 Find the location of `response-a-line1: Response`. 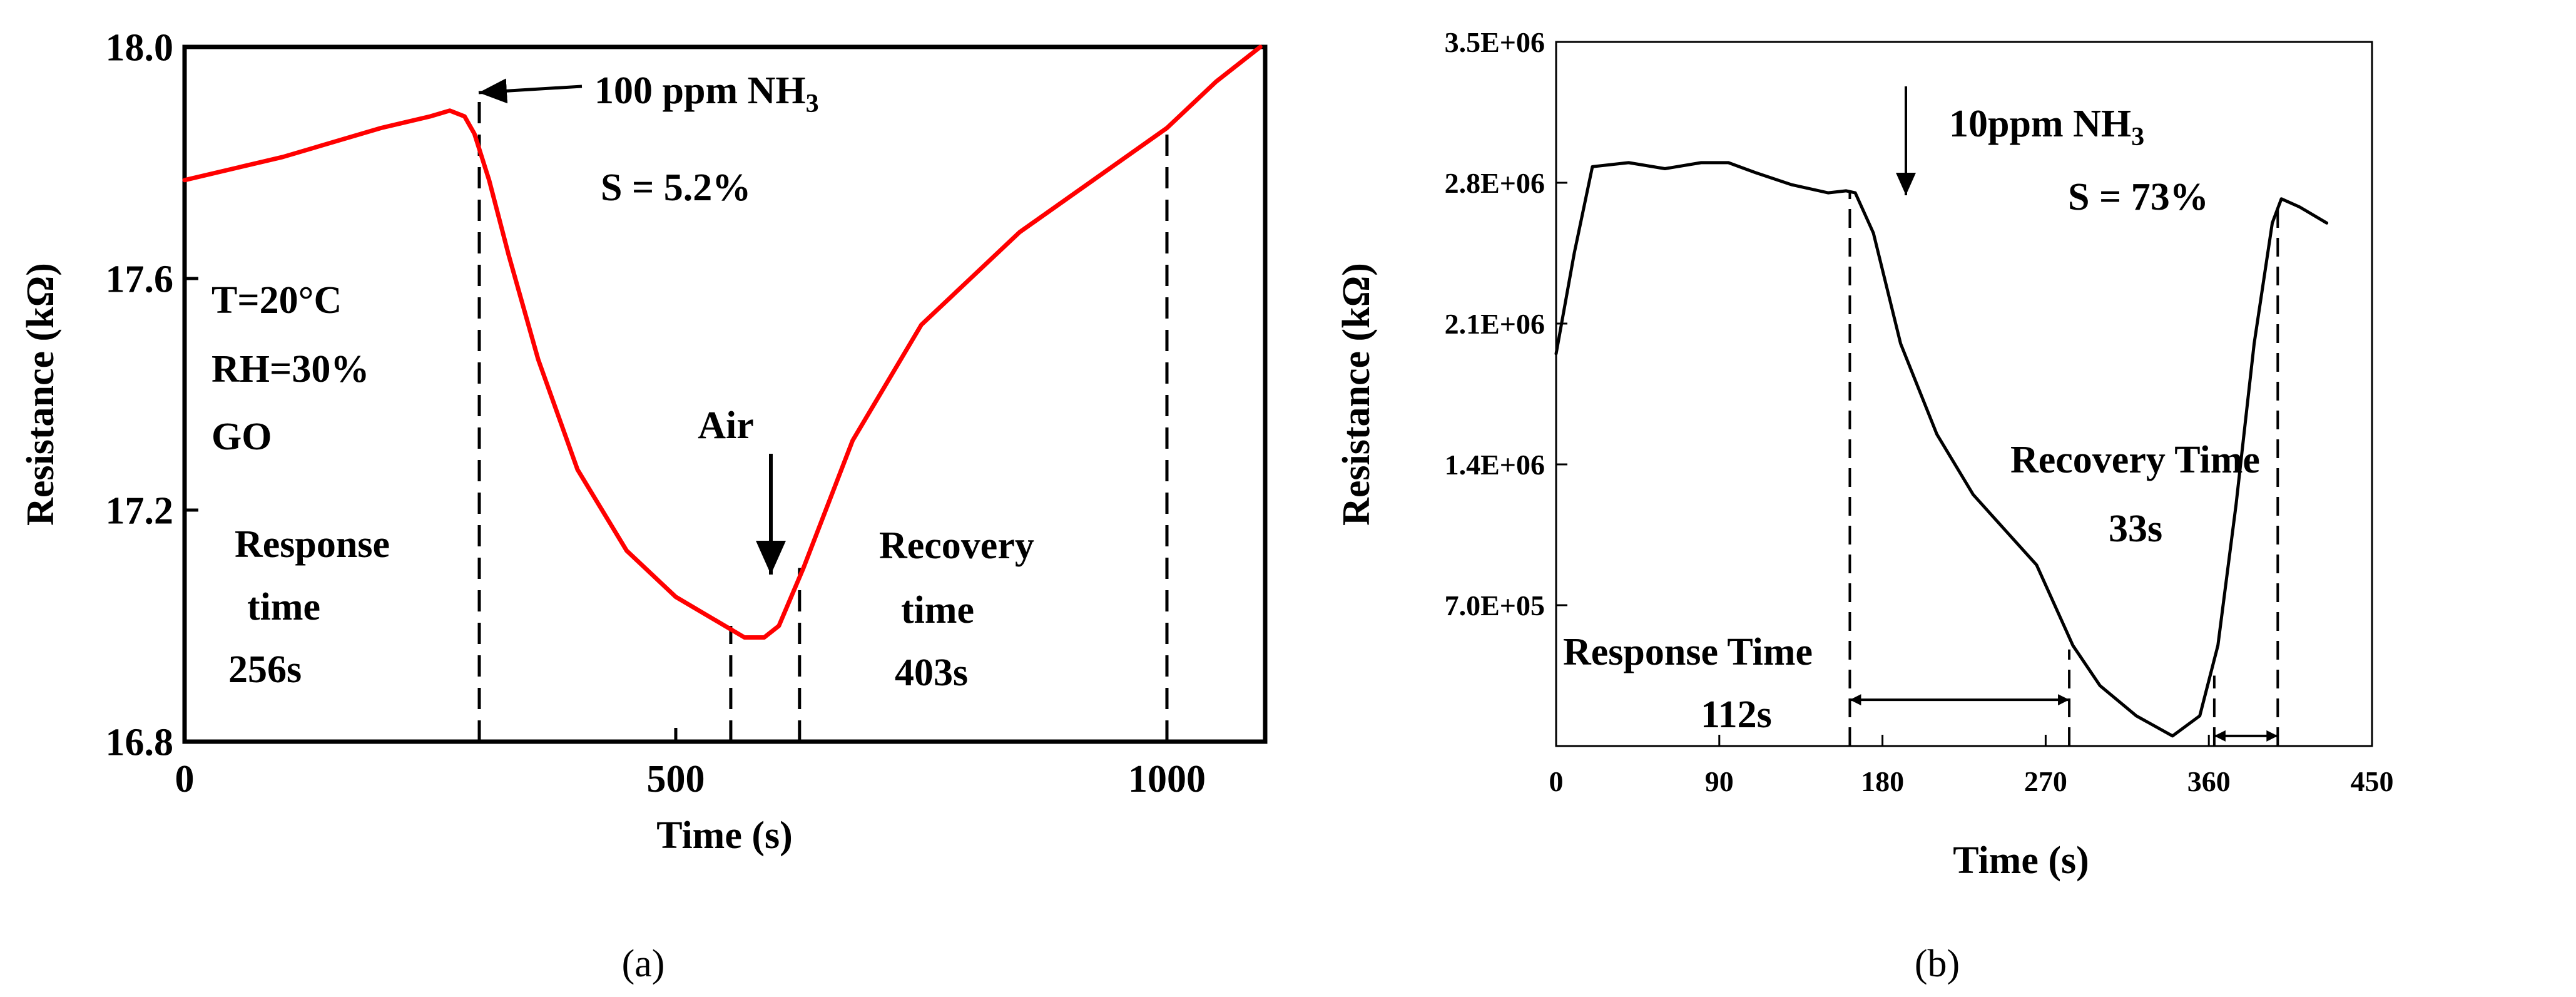

response-a-line1: Response is located at coordinates (313, 544).